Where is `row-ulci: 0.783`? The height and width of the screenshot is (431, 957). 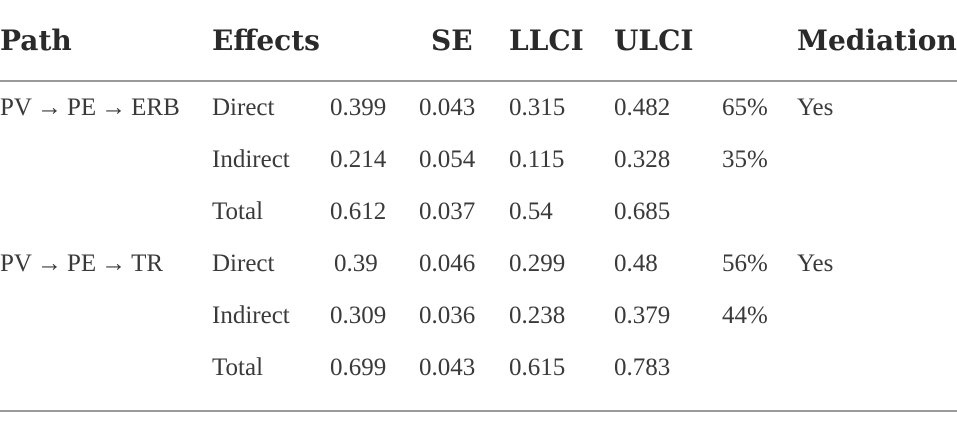 row-ulci: 0.783 is located at coordinates (642, 367).